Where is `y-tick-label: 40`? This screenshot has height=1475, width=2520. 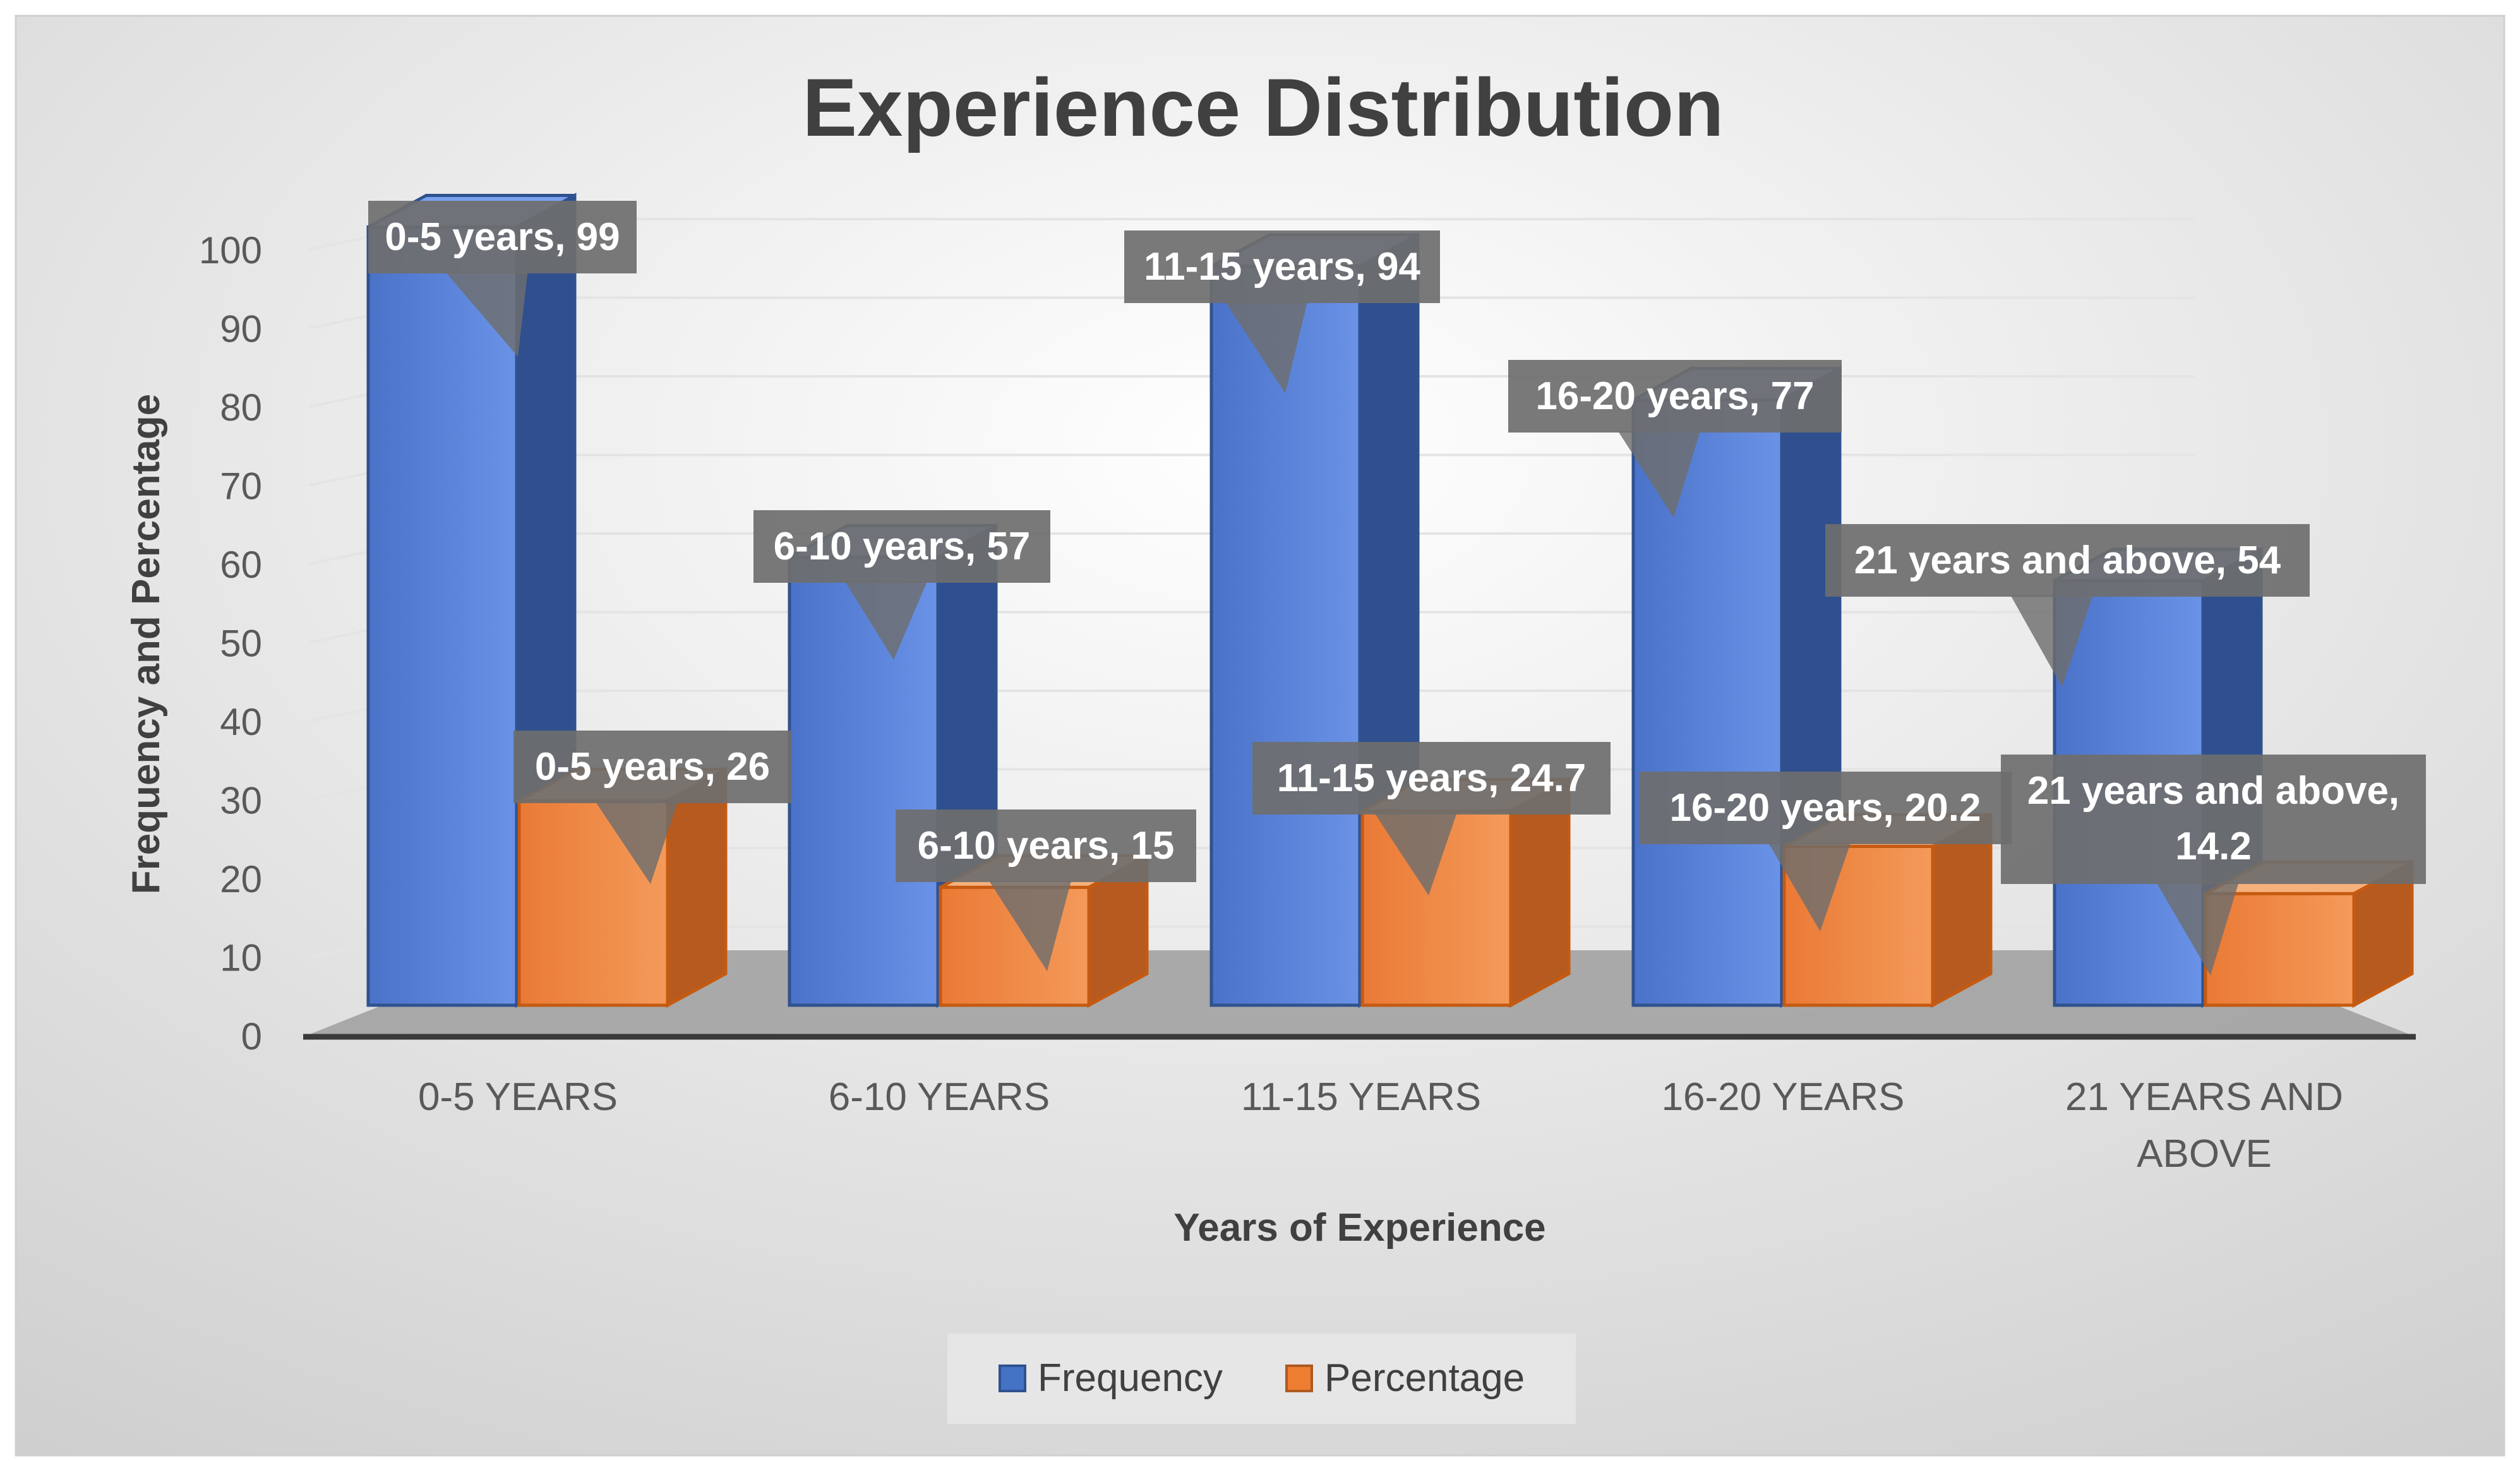
y-tick-label: 40 is located at coordinates (241, 722).